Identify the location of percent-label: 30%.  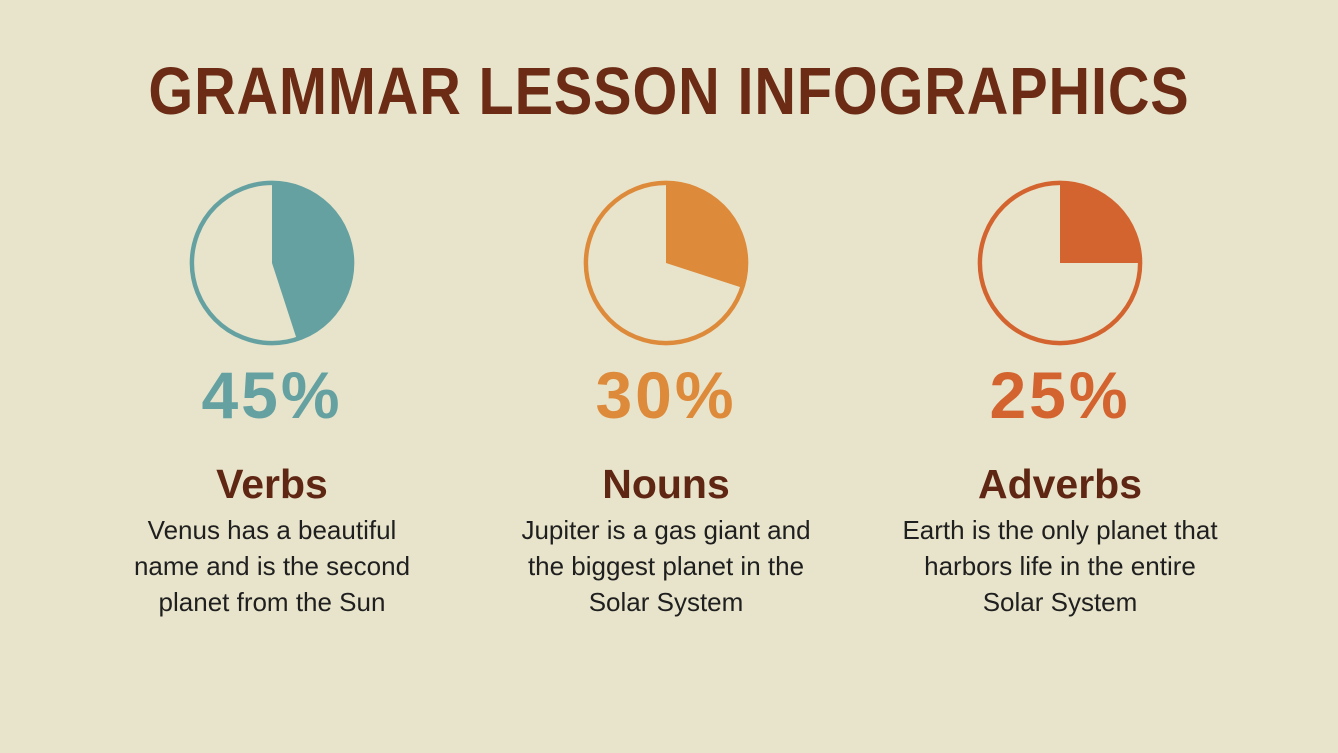
(666, 395).